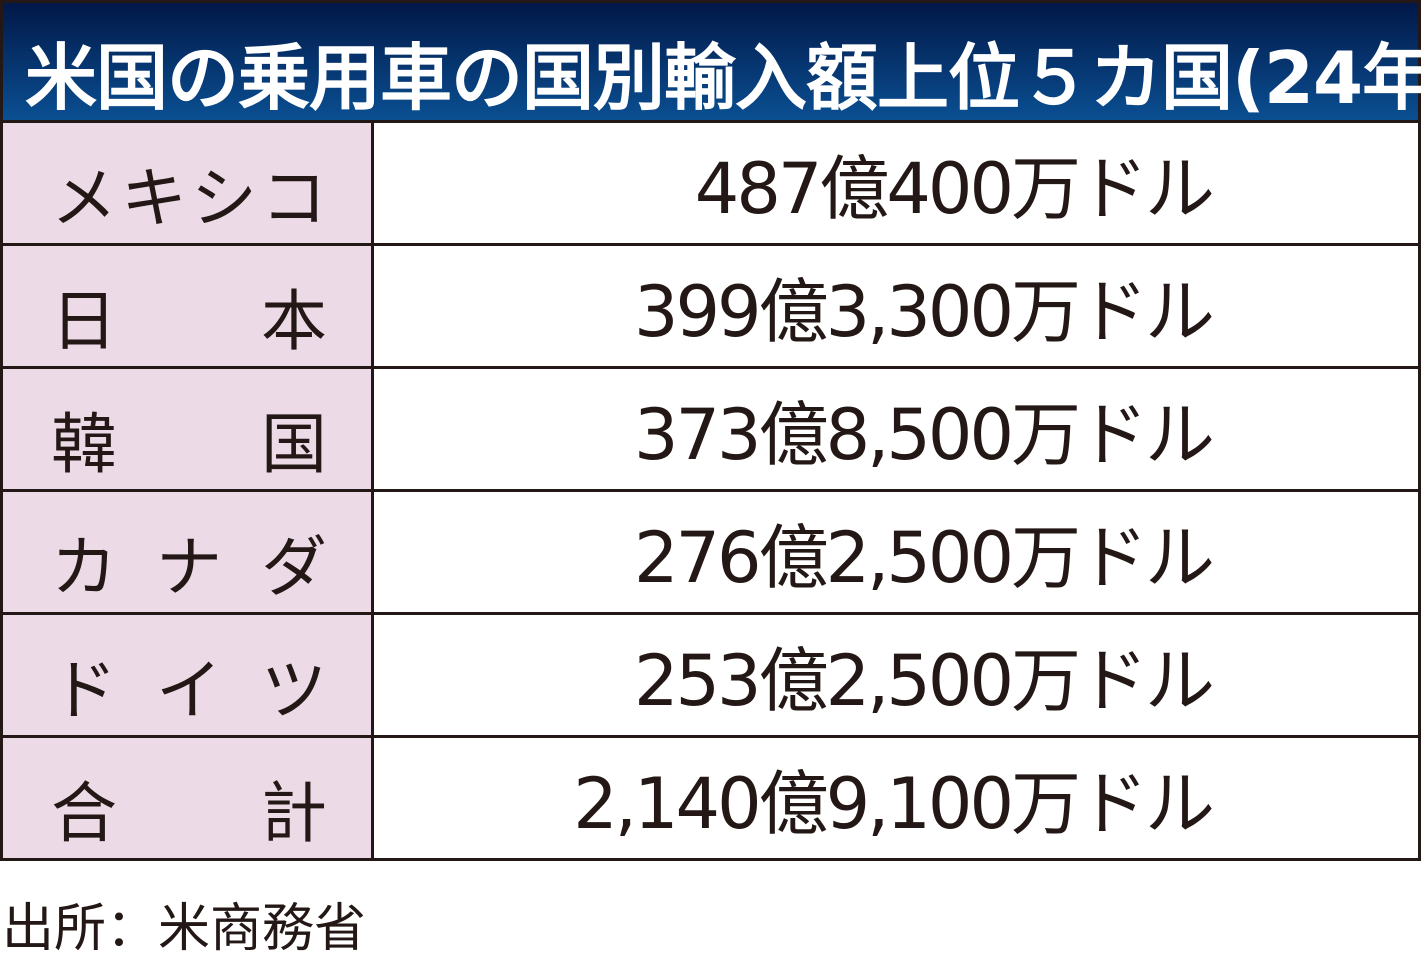  I want to click on country-label: ドイツ, so click(189, 690).